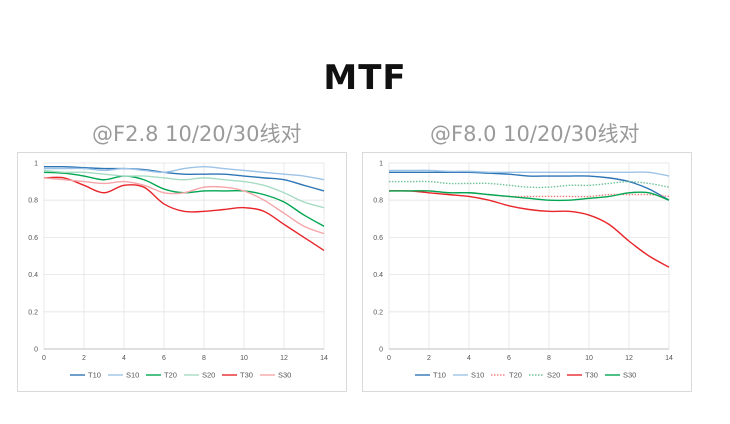 The height and width of the screenshot is (424, 730). Describe the element at coordinates (197, 134) in the screenshot. I see `chart-title-f28: @F2.8 10/20/30线对` at that location.